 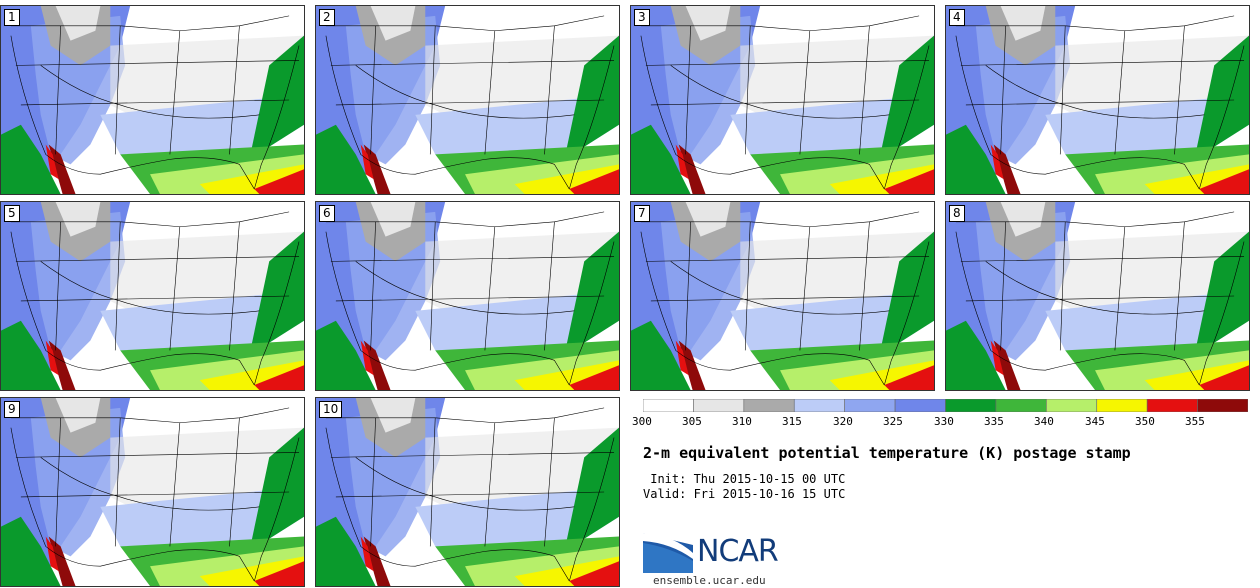 I want to click on map-panel-1: 1, so click(x=152, y=100).